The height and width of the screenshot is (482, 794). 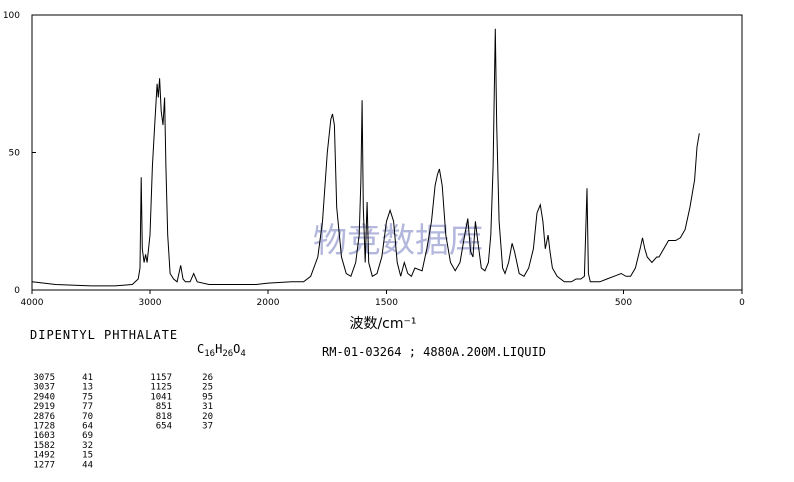 I want to click on peak-intensity: 77, so click(x=87, y=407).